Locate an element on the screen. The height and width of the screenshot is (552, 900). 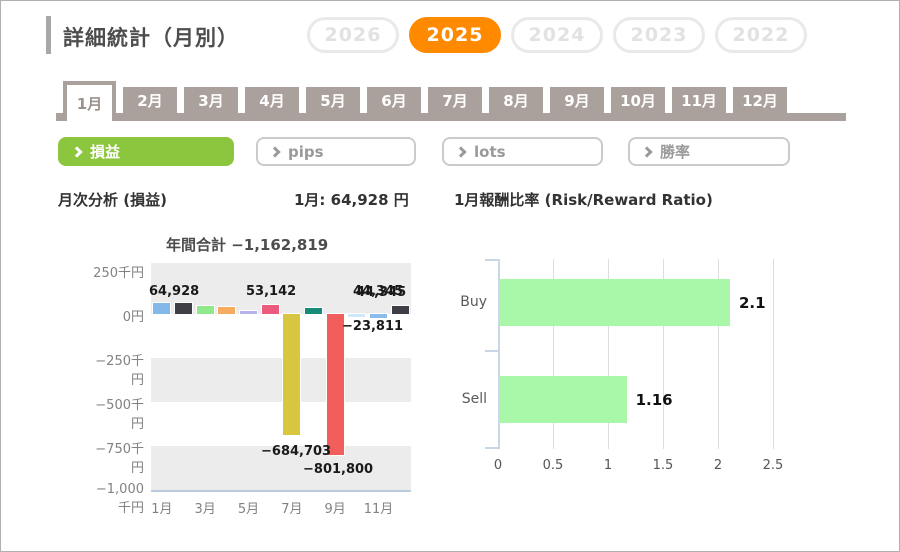
year-pill-2026: 2026 is located at coordinates (353, 35).